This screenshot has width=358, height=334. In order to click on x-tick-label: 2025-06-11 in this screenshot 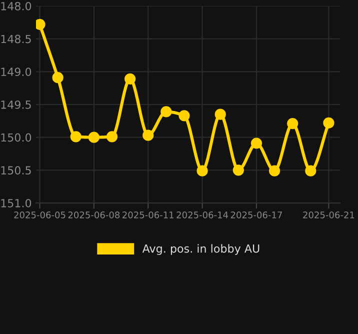, I will do `click(148, 214)`.